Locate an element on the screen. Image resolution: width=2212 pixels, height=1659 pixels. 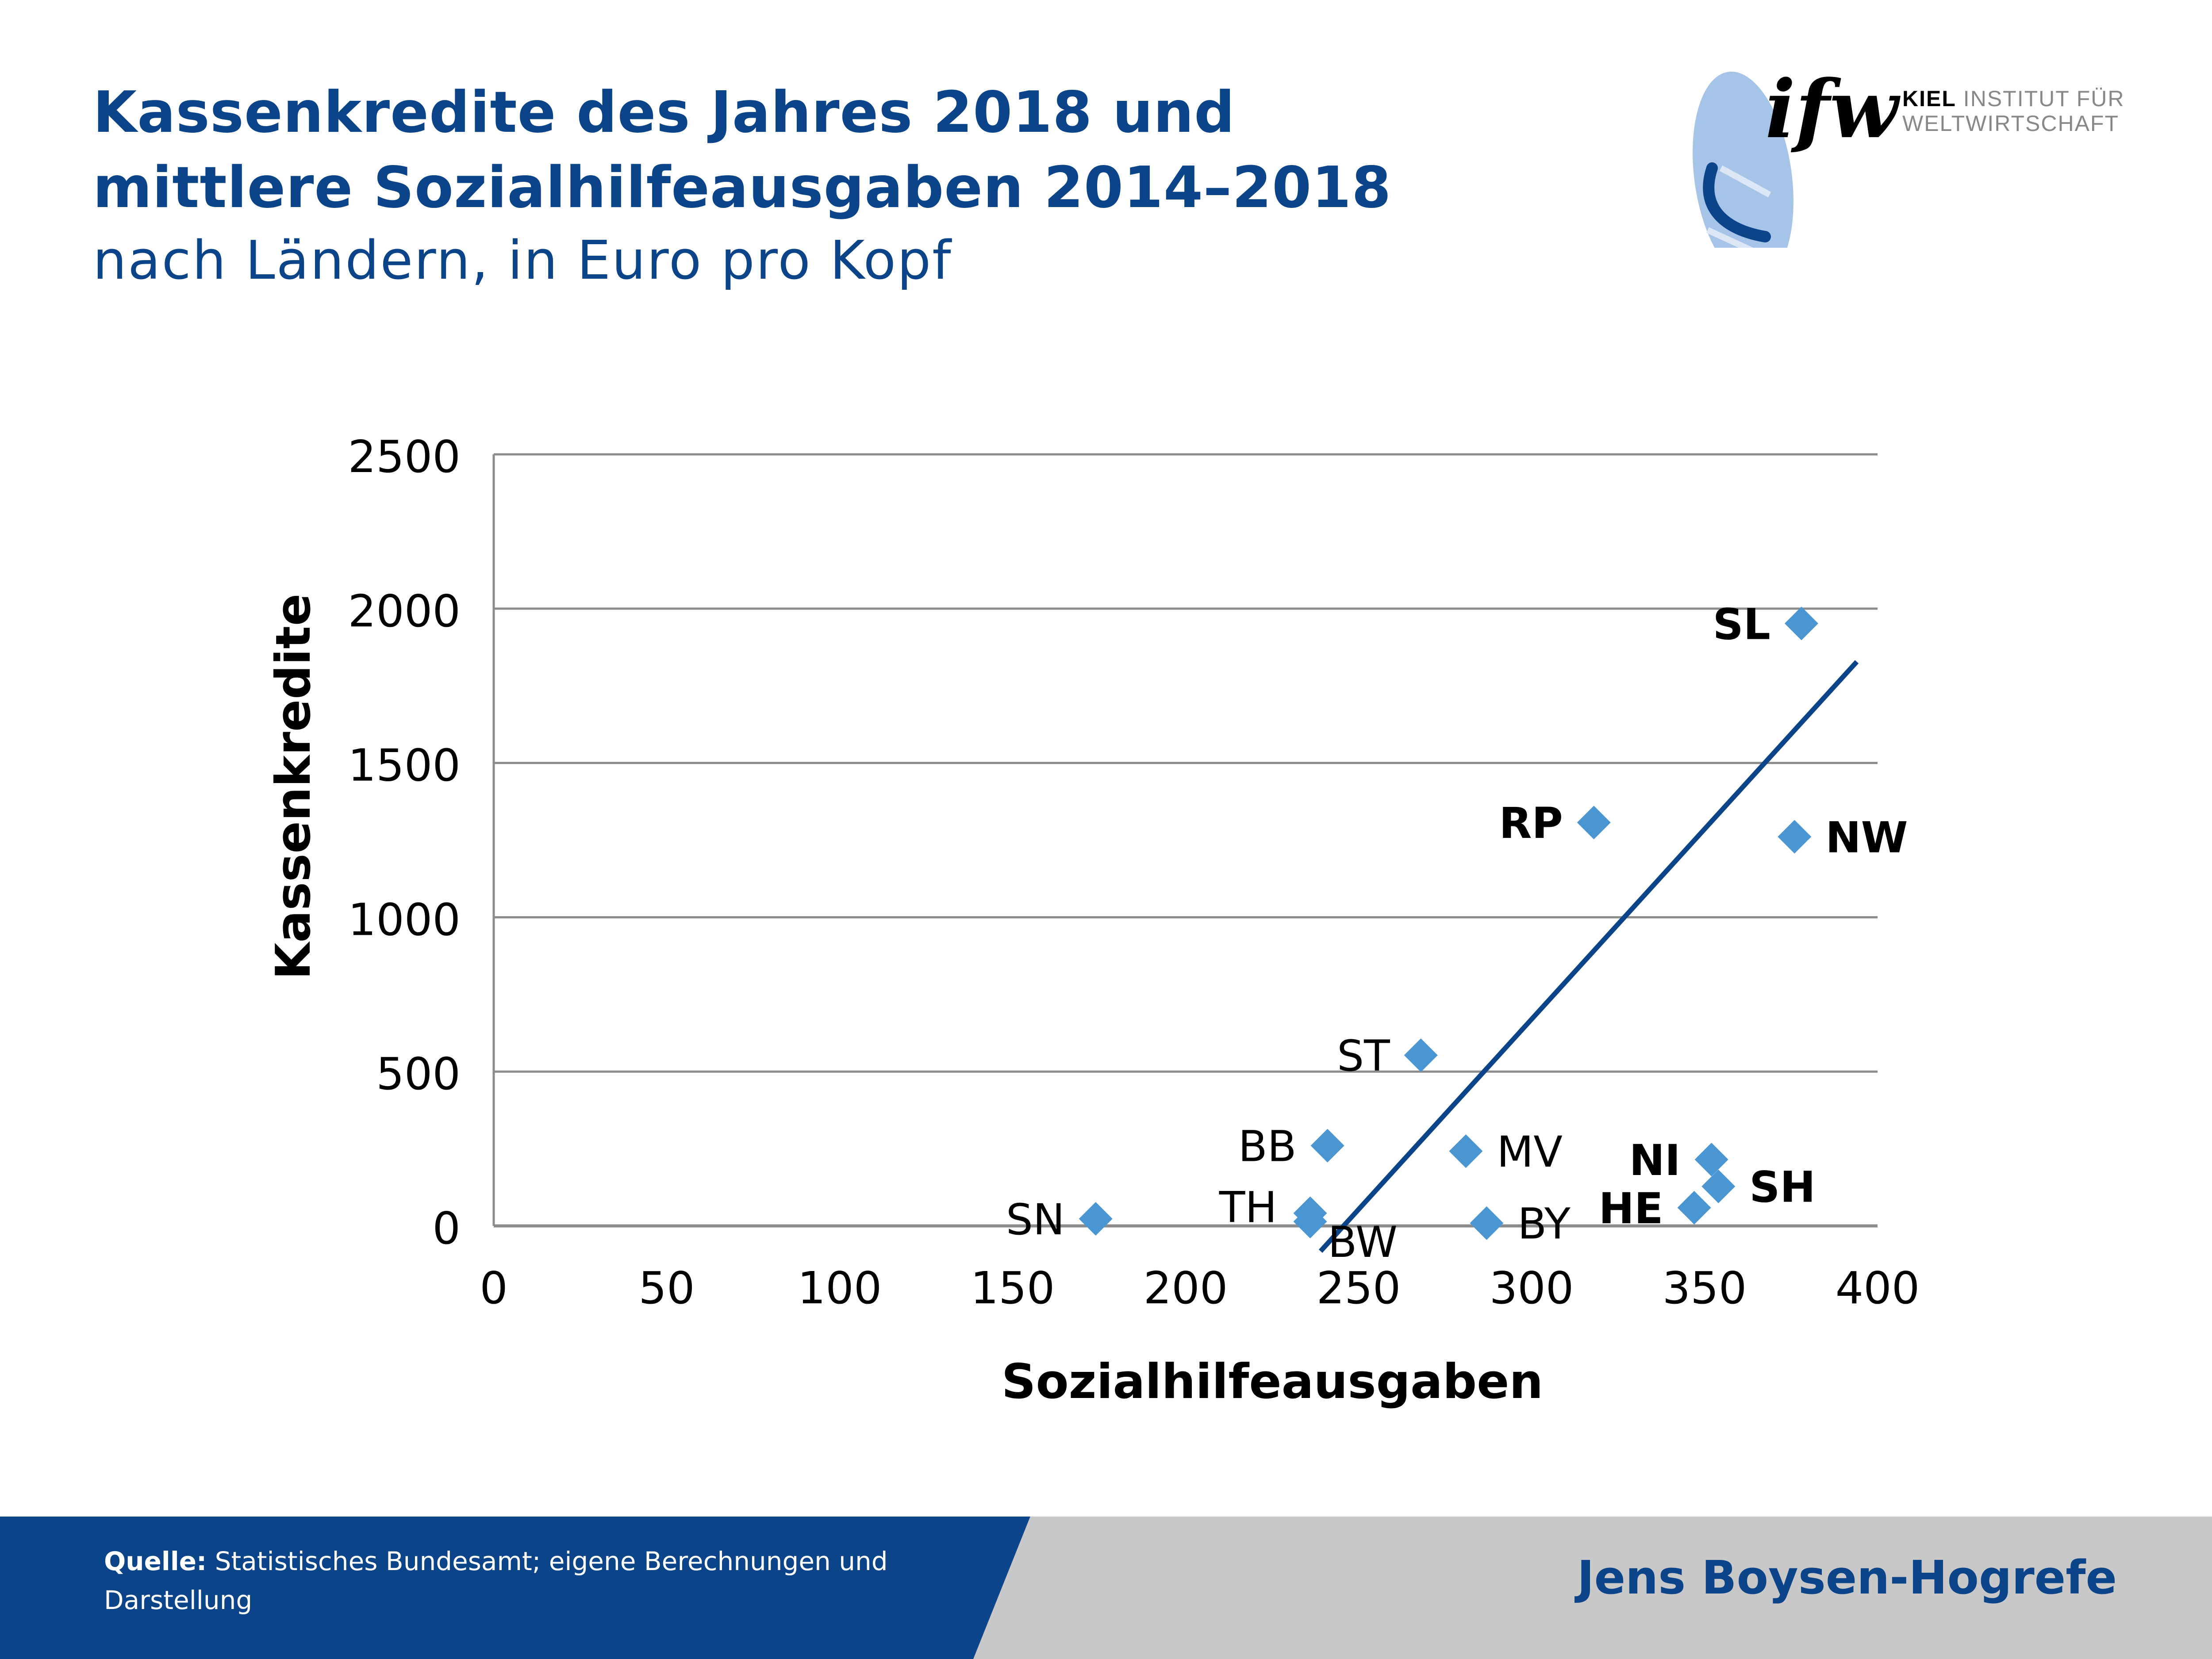
point-label-he: HE is located at coordinates (1631, 1208).